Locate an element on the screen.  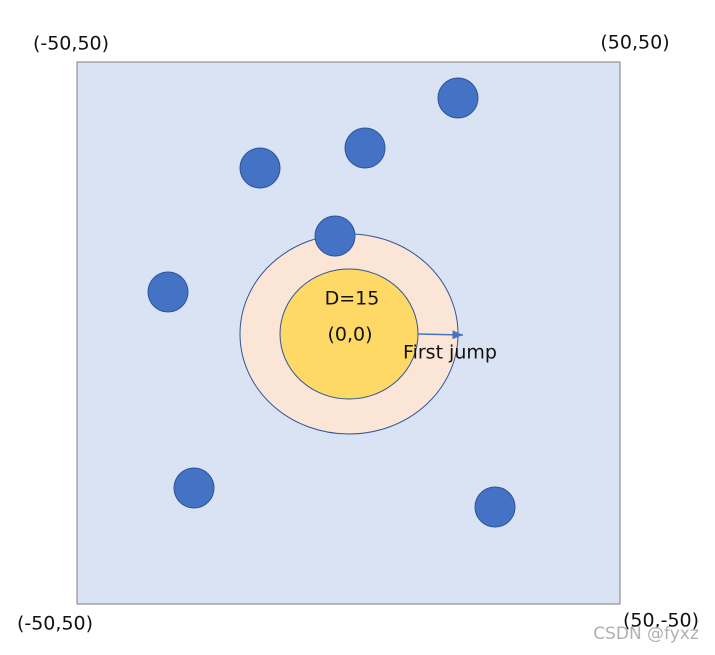
corner-label: (50,-50) is located at coordinates (661, 621).